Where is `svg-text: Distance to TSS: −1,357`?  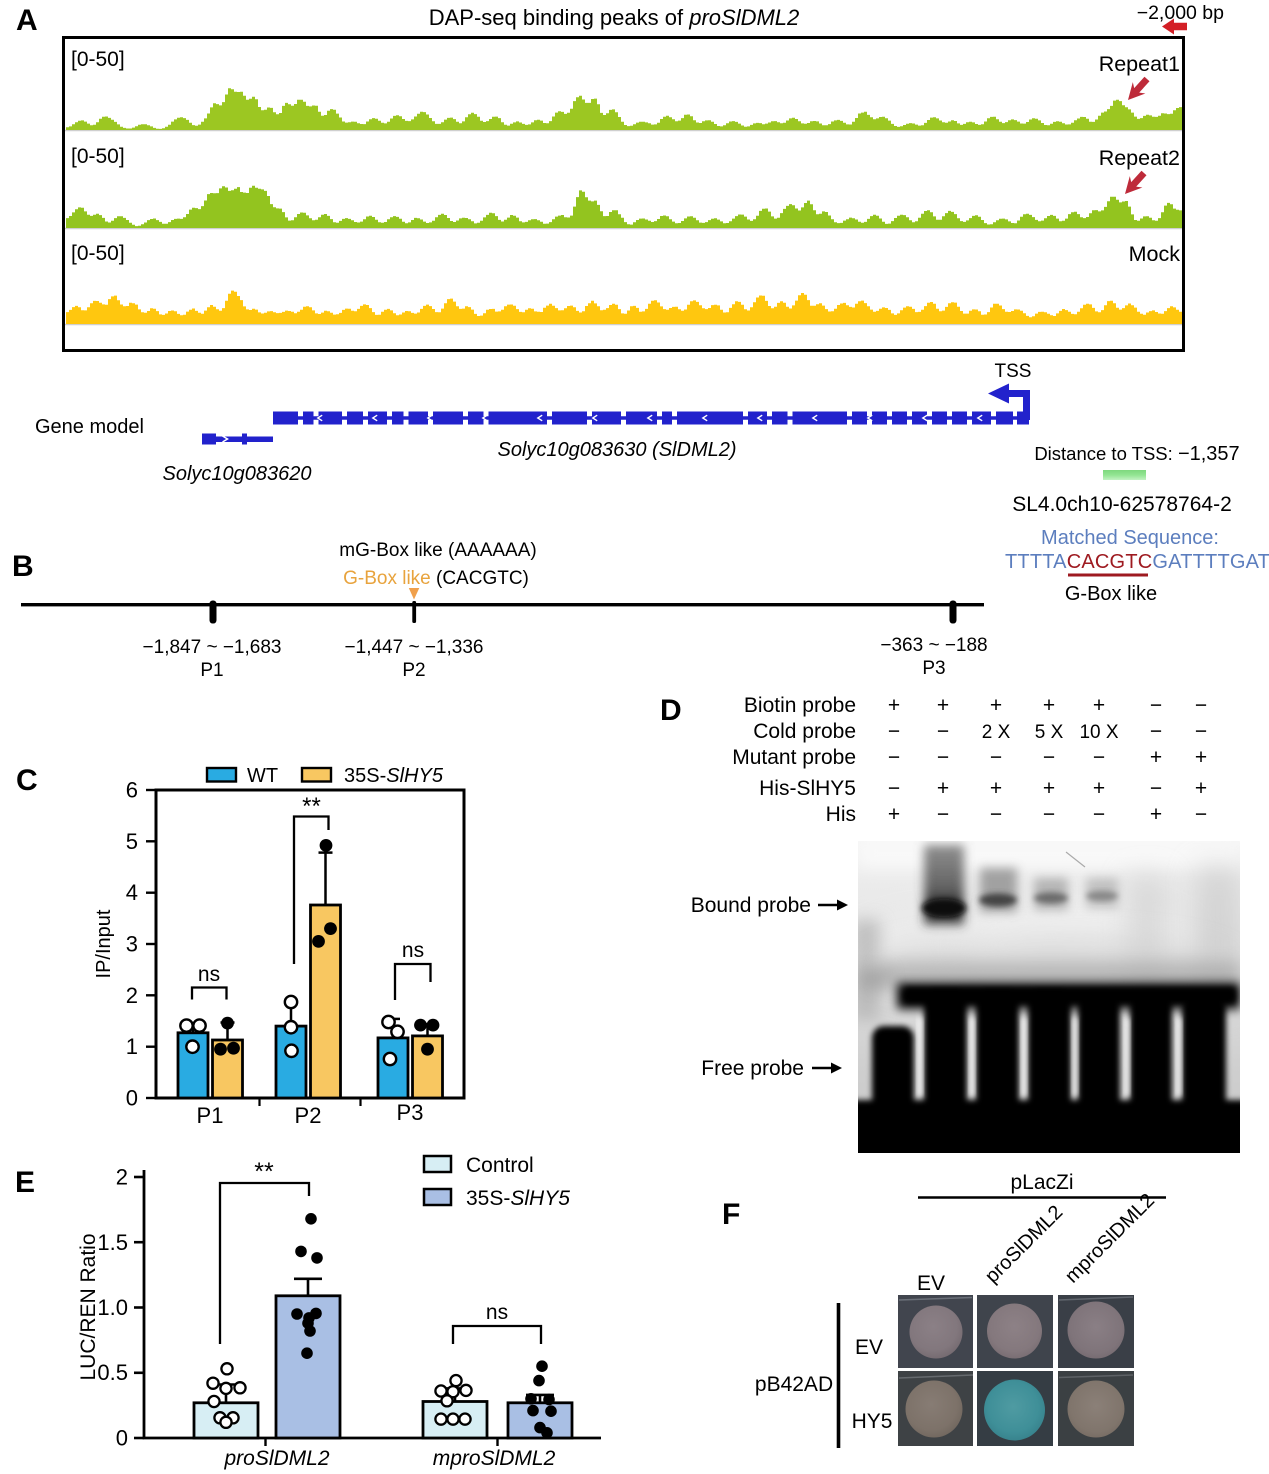 svg-text: Distance to TSS: −1,357 is located at coordinates (1136, 454).